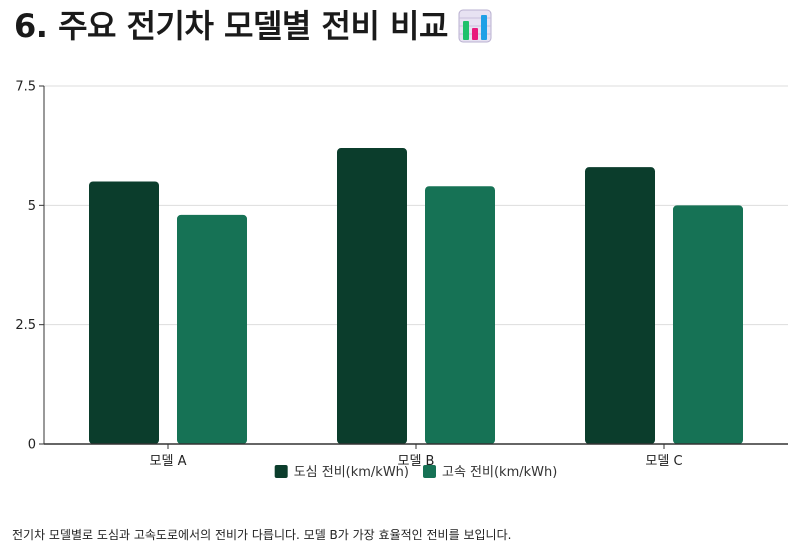  Describe the element at coordinates (415, 472) in the screenshot. I see `legend: 도심 전비(km/kWh) 고속 전비(km/kWh)` at that location.